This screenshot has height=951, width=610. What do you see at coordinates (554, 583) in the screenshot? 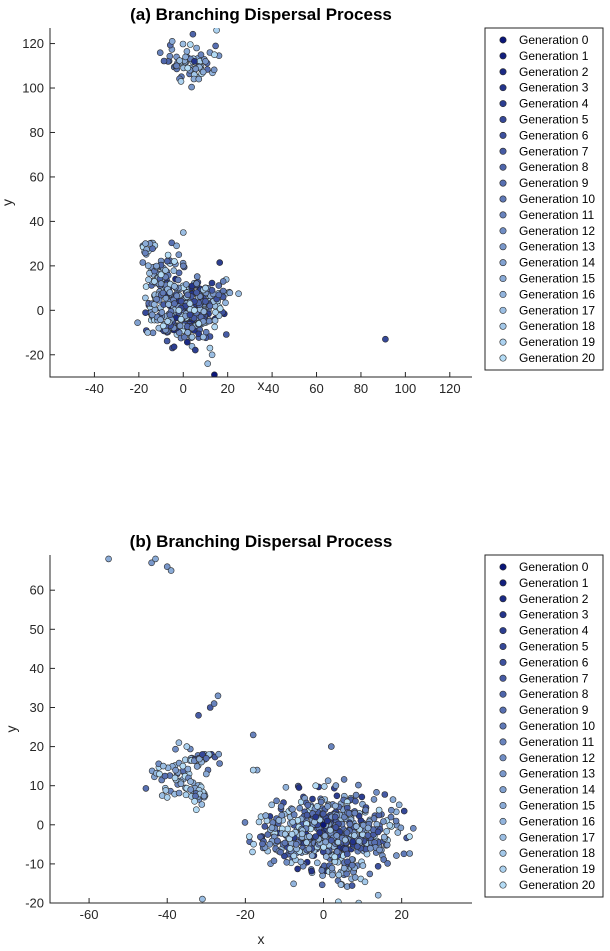
I see `legend-label: Generation 1` at bounding box center [554, 583].